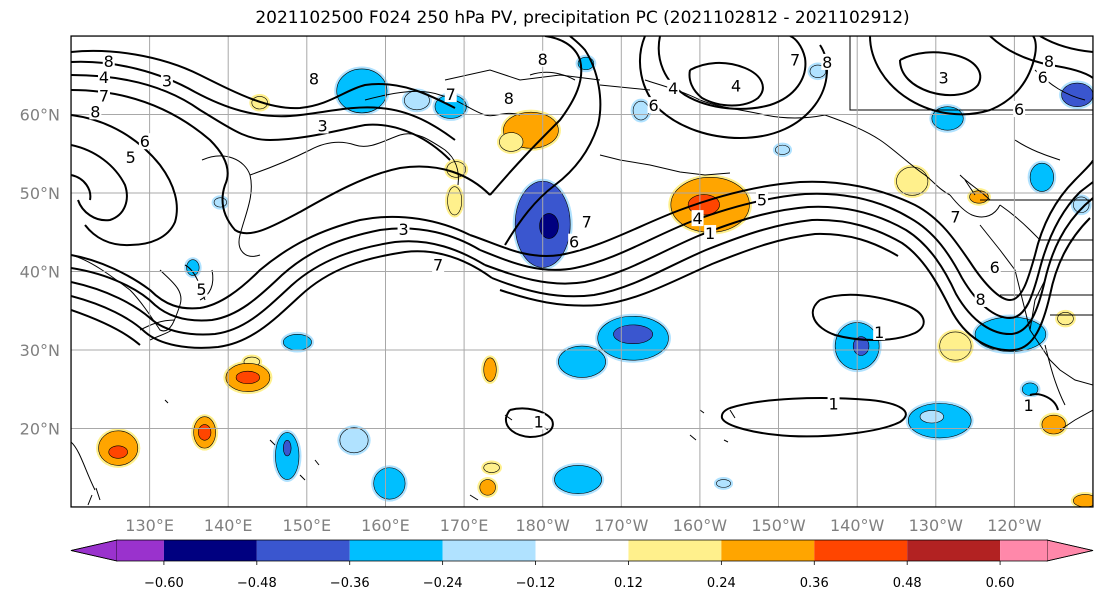 This screenshot has height=601, width=1105. Describe the element at coordinates (443, 583) in the screenshot. I see `colorbar-label: −0.24` at that location.